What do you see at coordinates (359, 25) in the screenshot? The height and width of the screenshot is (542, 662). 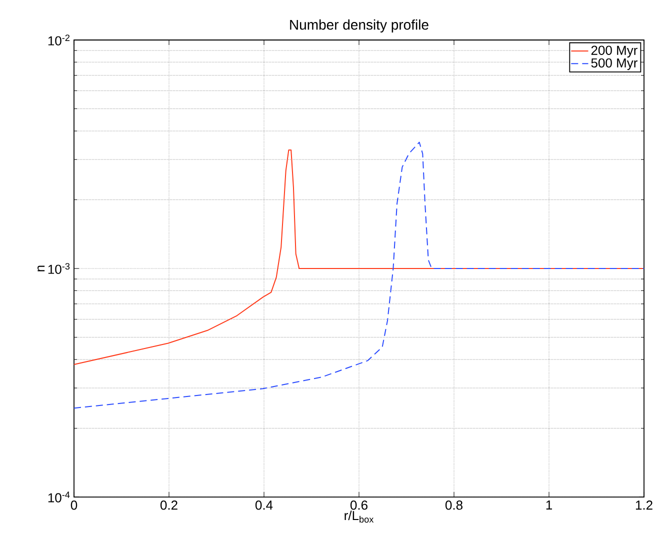 I see `chart-title: Number density profile` at bounding box center [359, 25].